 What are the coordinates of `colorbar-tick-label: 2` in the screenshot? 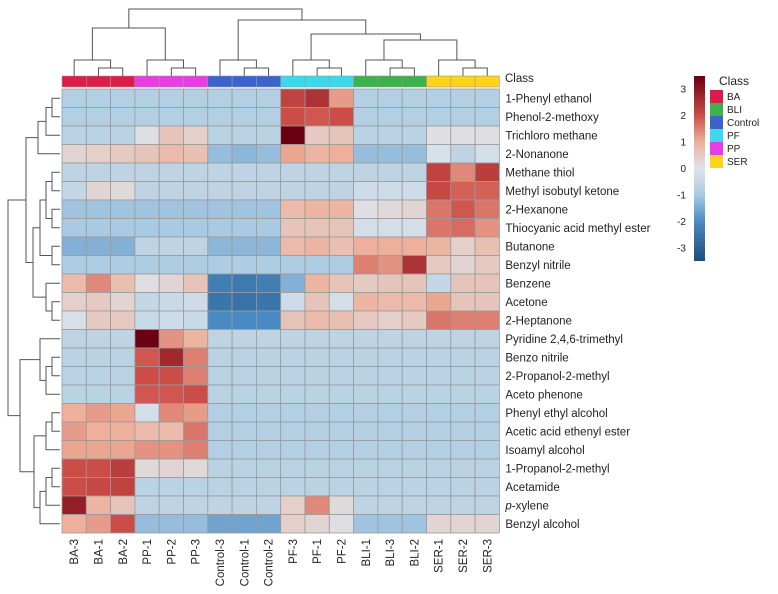 It's located at (683, 116).